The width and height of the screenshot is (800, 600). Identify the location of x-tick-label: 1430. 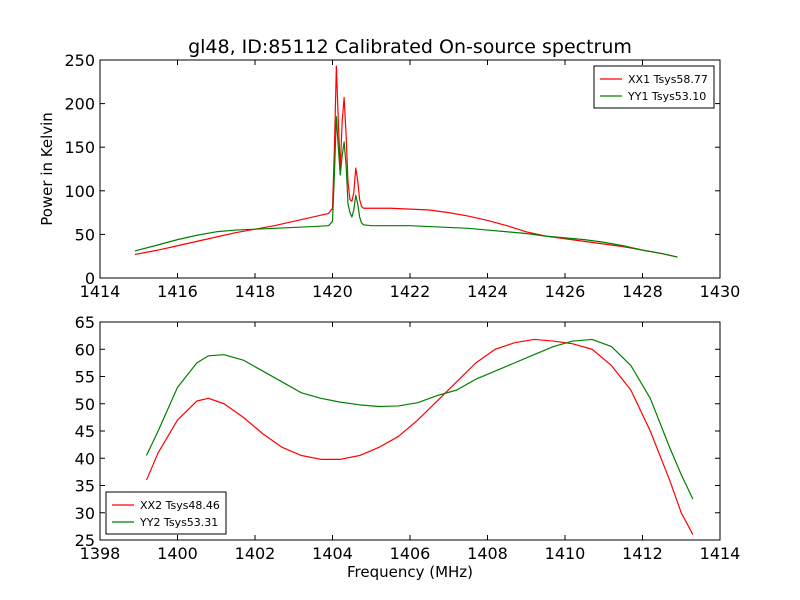
(720, 291).